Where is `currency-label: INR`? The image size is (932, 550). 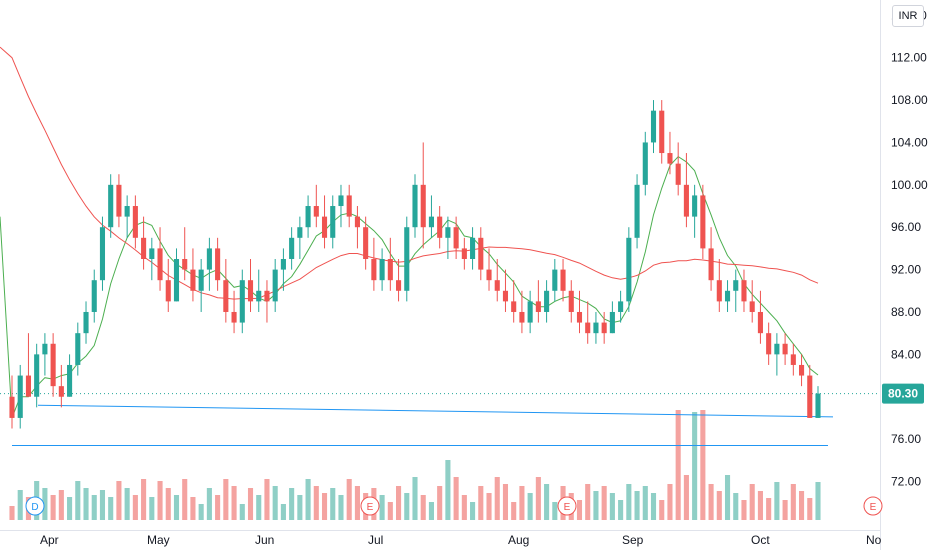
currency-label: INR is located at coordinates (908, 16).